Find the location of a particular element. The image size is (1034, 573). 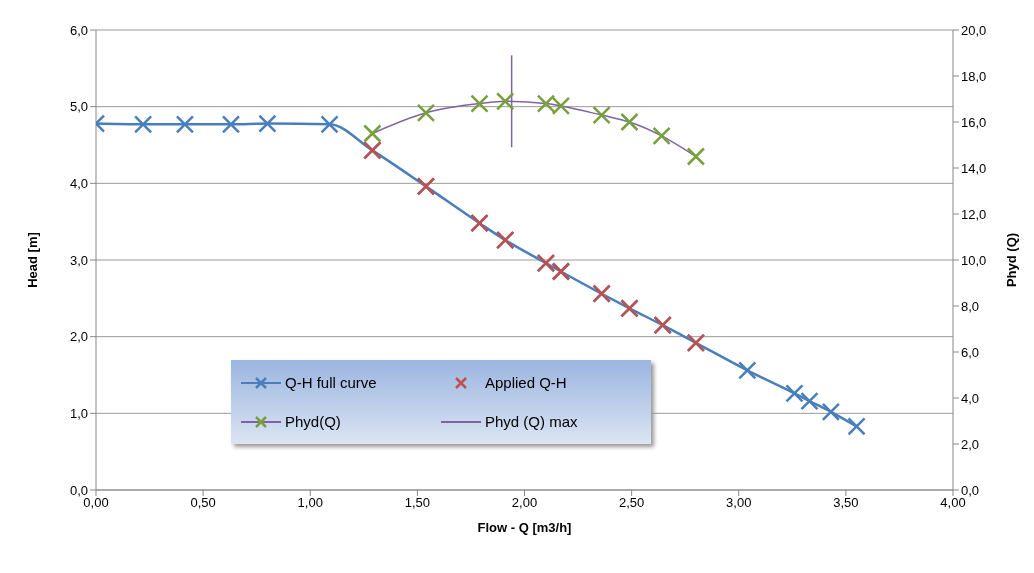

x-tick-label: 2,00 is located at coordinates (524, 503).